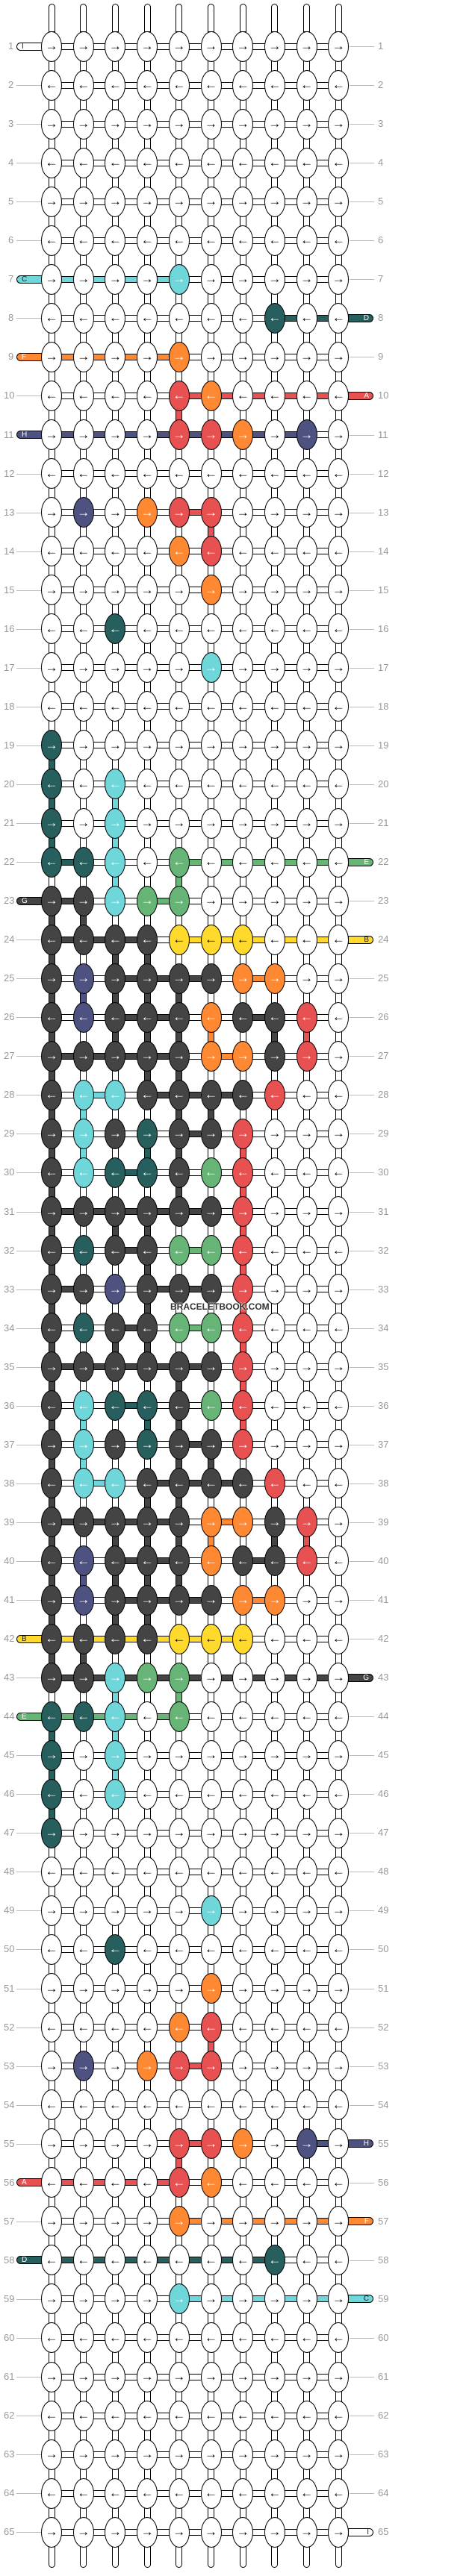 The height and width of the screenshot is (2576, 475). Describe the element at coordinates (9, 2416) in the screenshot. I see `row-number-left: 62` at that location.